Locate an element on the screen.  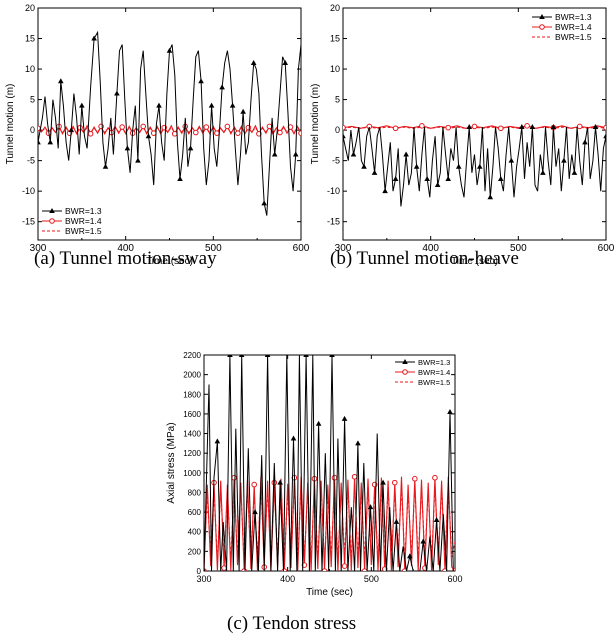
y-tick-label-b: 5 is located at coordinates (337, 100).